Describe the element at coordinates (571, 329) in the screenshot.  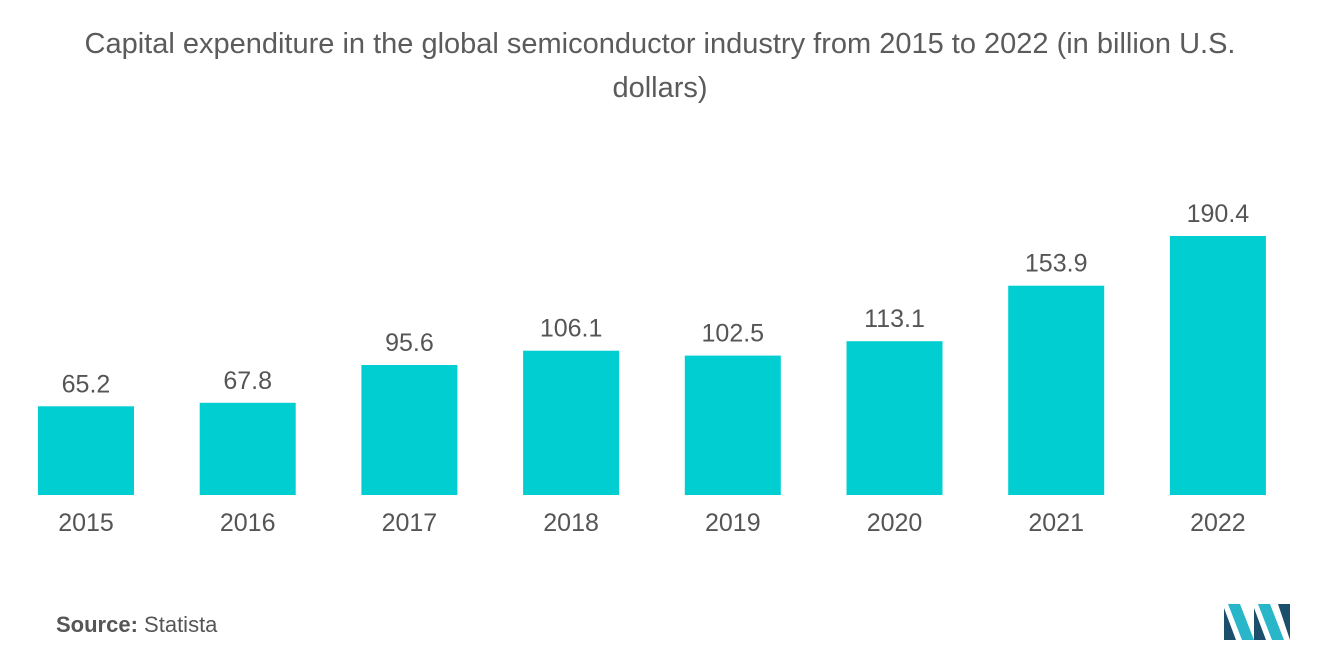
I see `data-label-2018: 106.1` at that location.